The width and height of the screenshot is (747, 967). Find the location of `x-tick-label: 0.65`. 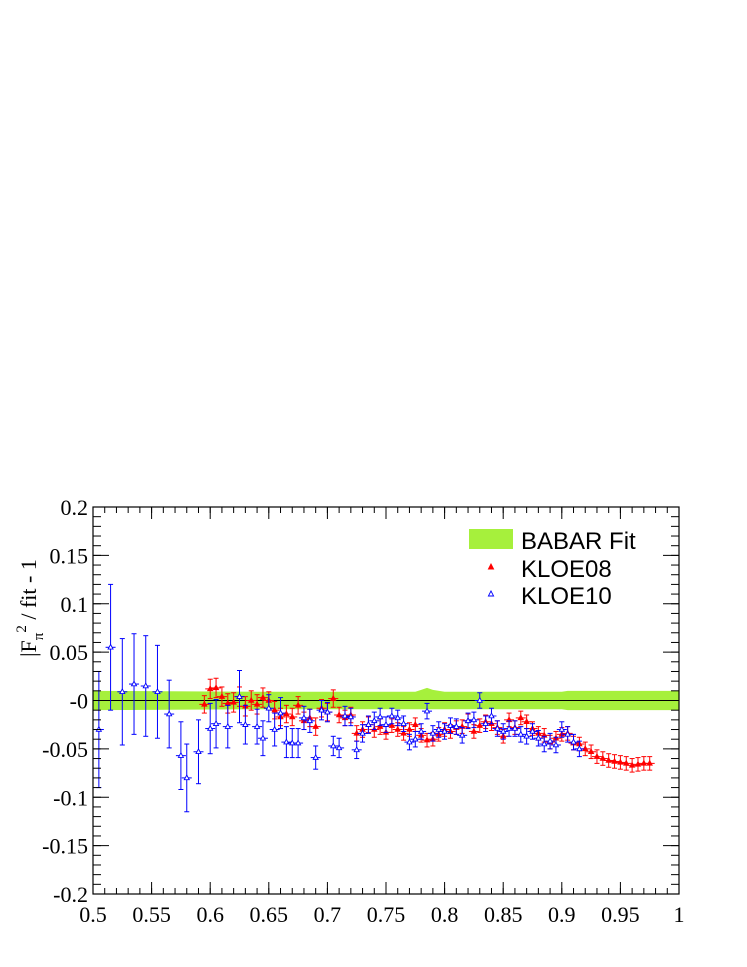

x-tick-label: 0.65 is located at coordinates (269, 914).